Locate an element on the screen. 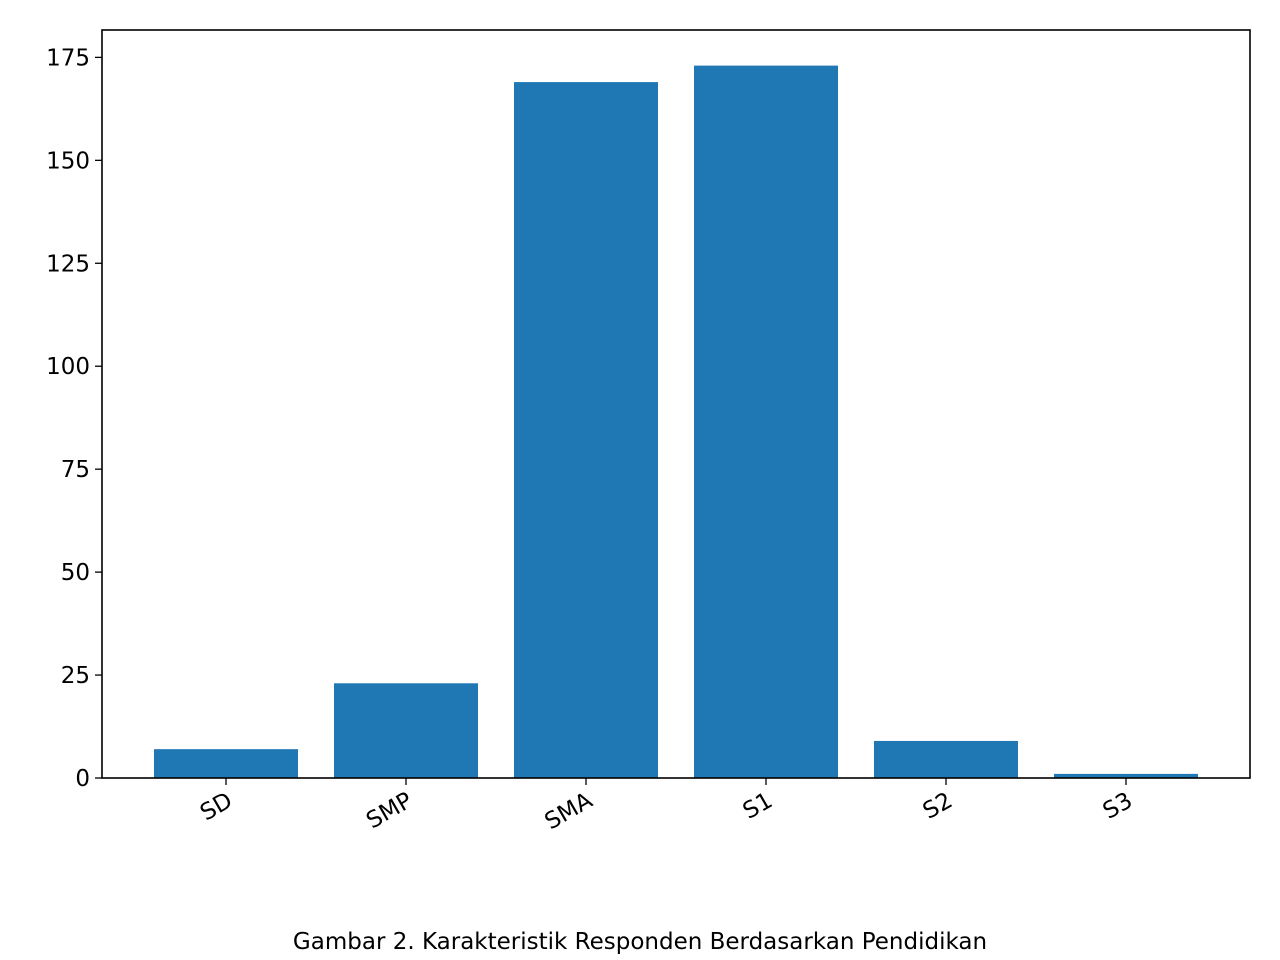  y-tick-label: 75 is located at coordinates (75, 470).